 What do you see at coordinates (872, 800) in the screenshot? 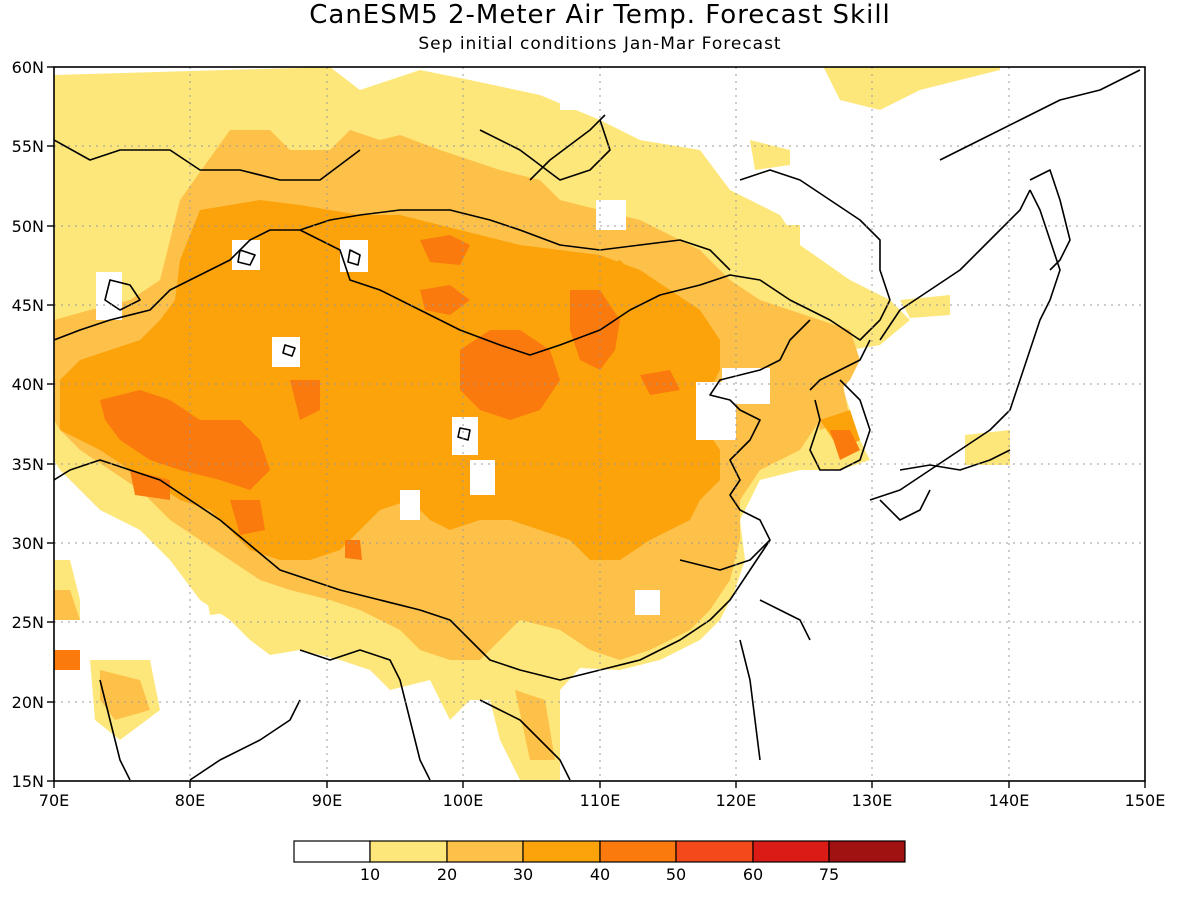
I see `lon-tick-label: 130E` at bounding box center [872, 800].